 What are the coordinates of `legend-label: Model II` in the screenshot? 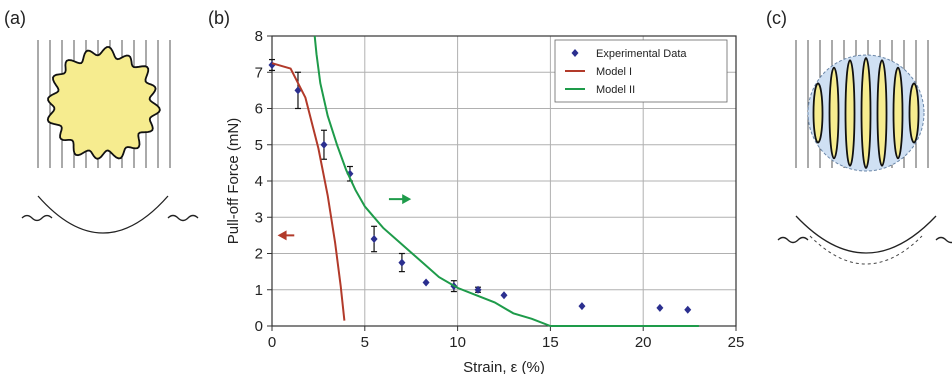 It's located at (615, 90).